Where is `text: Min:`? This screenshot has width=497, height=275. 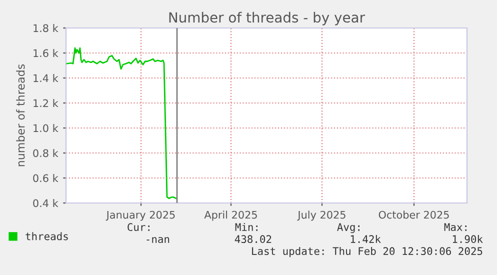
text: Min: is located at coordinates (246, 226).